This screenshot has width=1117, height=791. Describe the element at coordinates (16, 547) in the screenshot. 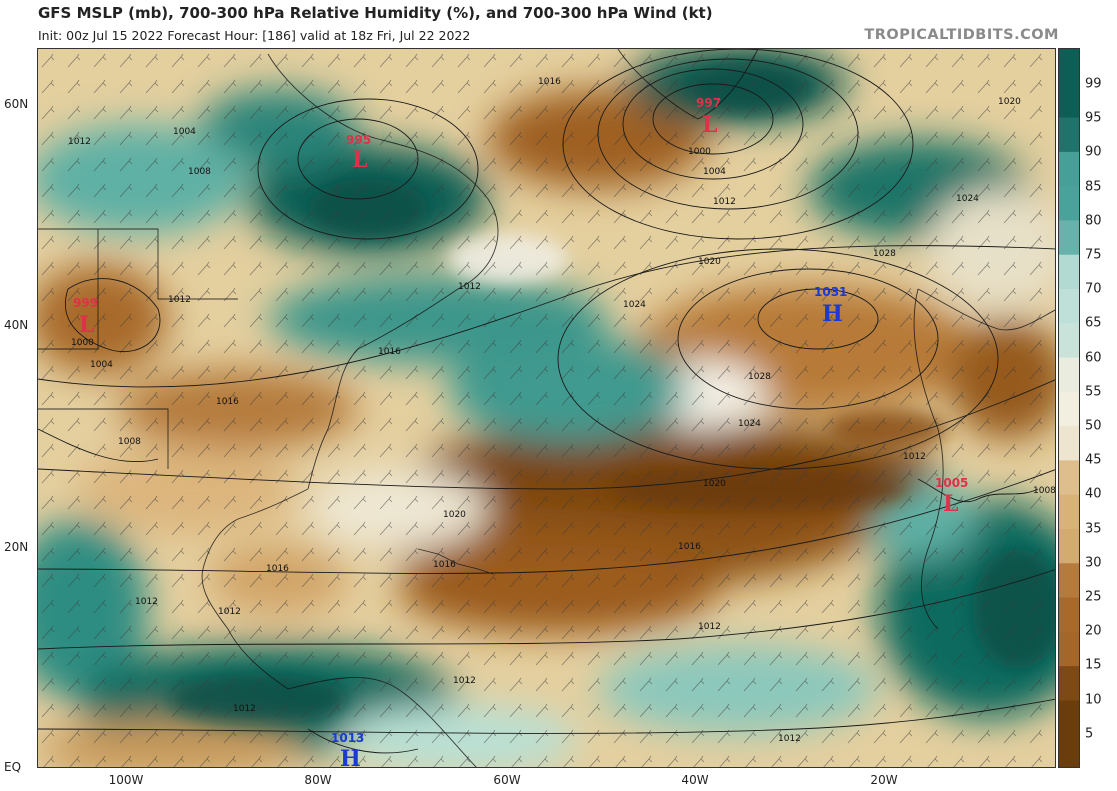

I see `lat-label-20n: 20N` at that location.